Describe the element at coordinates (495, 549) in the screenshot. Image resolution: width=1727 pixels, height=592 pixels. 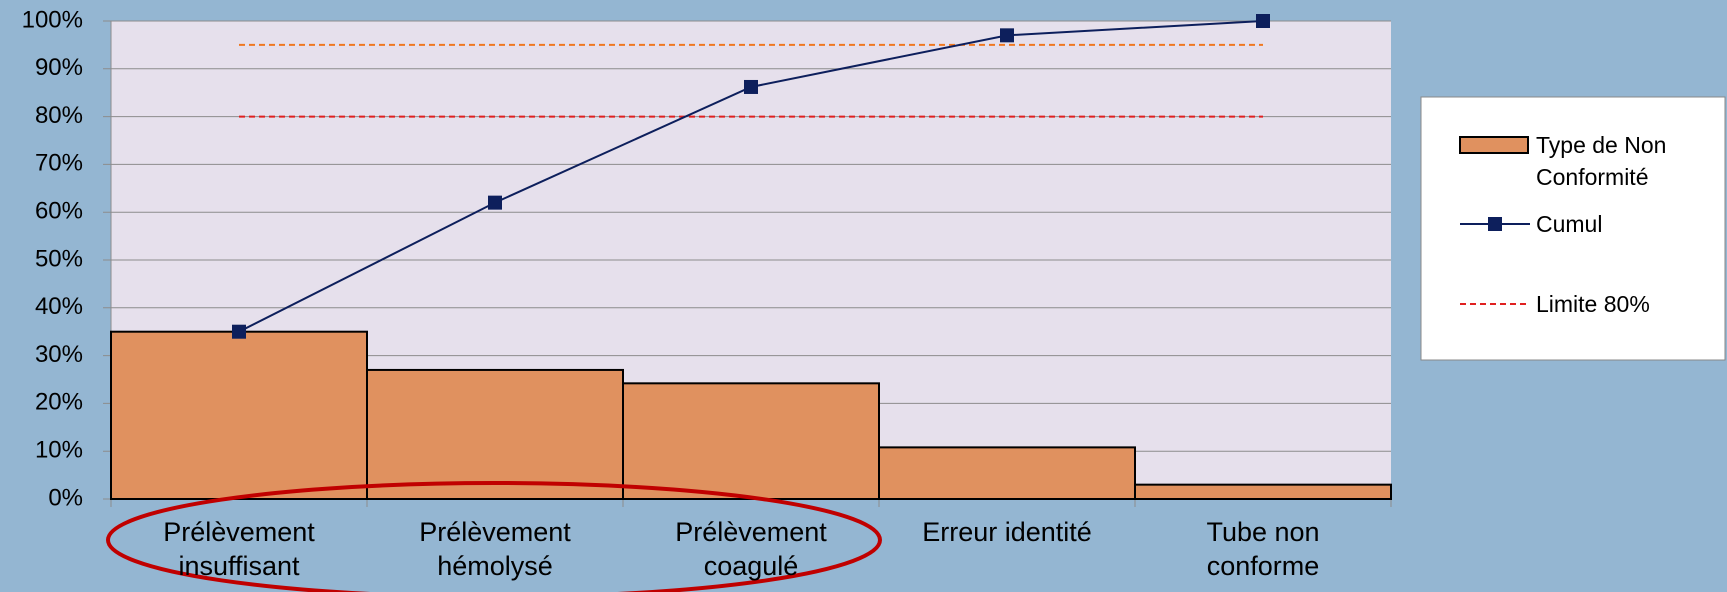
I see `x-tick-label: Prélèvement hémolysé` at that location.